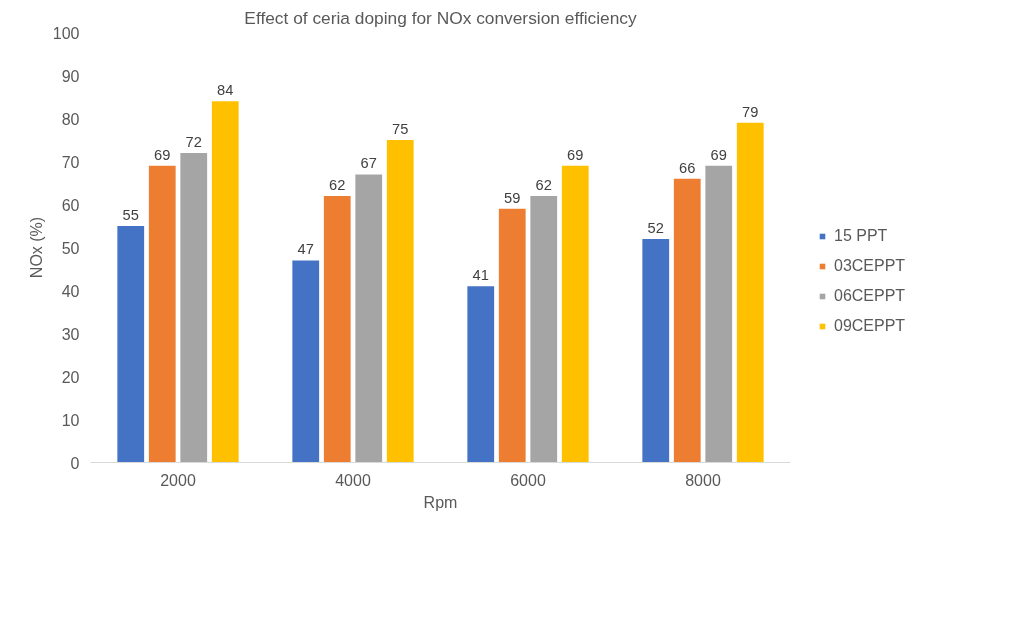 This screenshot has height=640, width=1026. Describe the element at coordinates (75, 463) in the screenshot. I see `y-tick-label: 0` at that location.